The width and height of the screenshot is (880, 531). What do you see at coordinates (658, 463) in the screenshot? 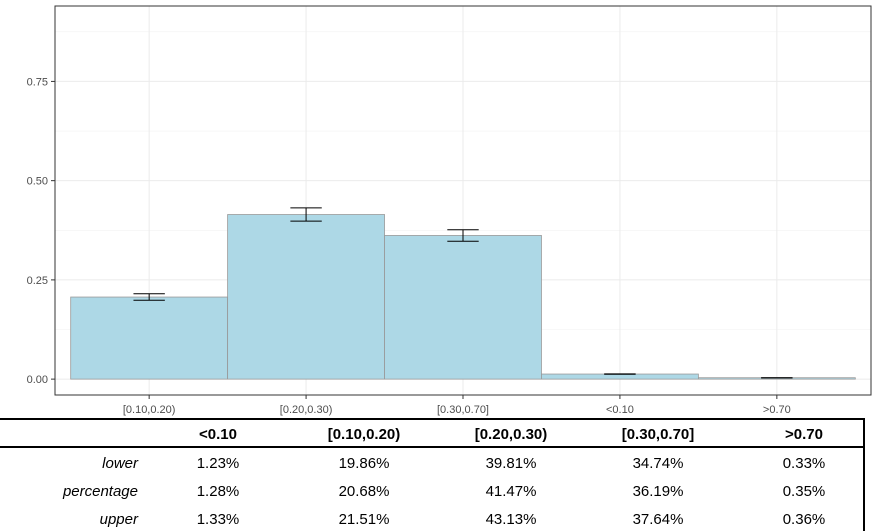
I see `table-cell: 34.74%` at bounding box center [658, 463].